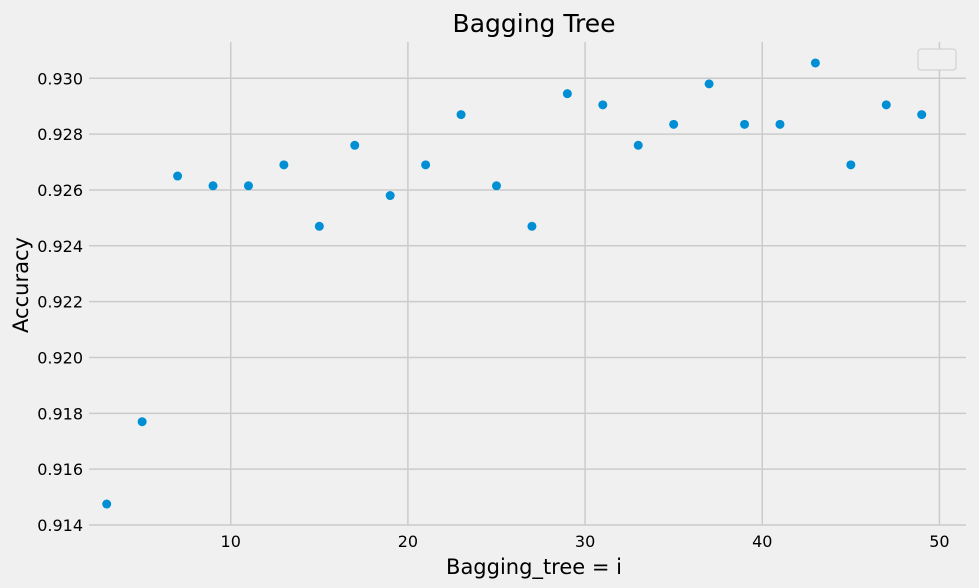 This screenshot has width=979, height=588. I want to click on y-tick-label: 0.928, so click(60, 134).